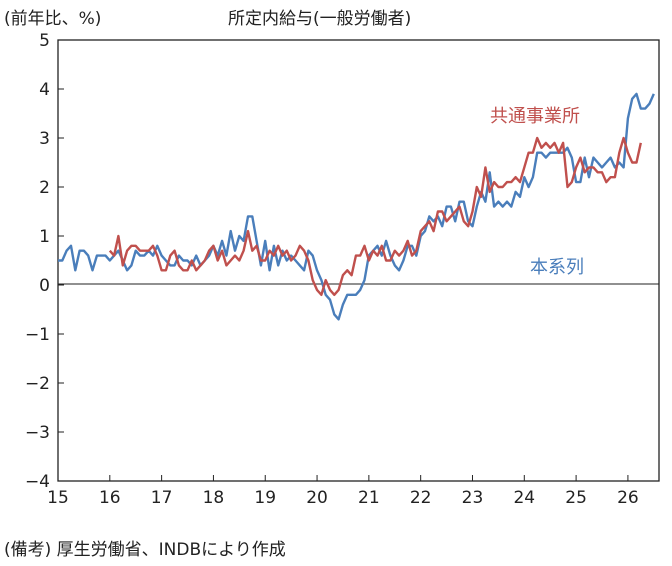 The height and width of the screenshot is (566, 672). I want to click on source-note: (備考) 厚生労働省、INDBにより作成, so click(145, 550).